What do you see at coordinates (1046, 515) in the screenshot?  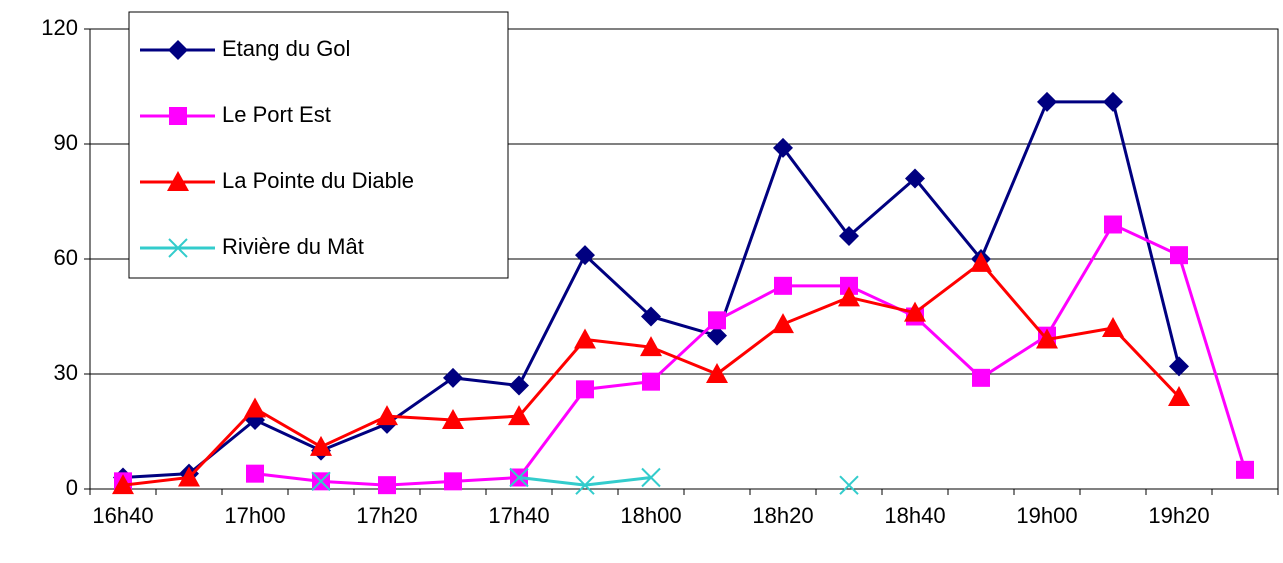 I see `x-tick-label: 19h00` at bounding box center [1046, 515].